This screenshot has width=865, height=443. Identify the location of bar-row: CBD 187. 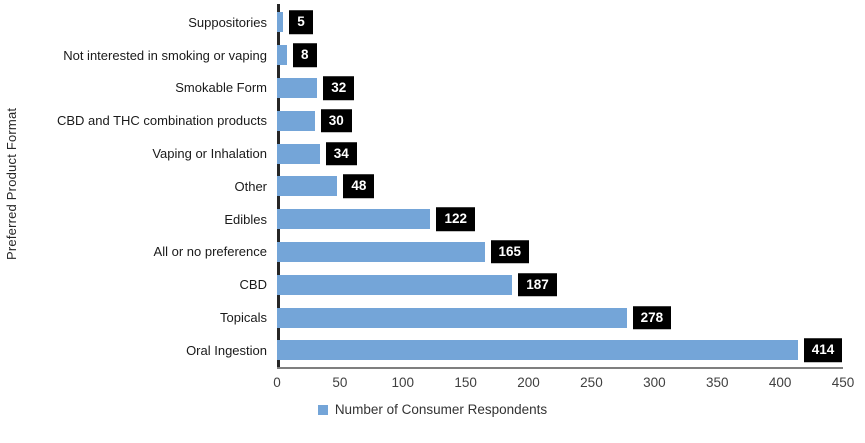
(436, 284).